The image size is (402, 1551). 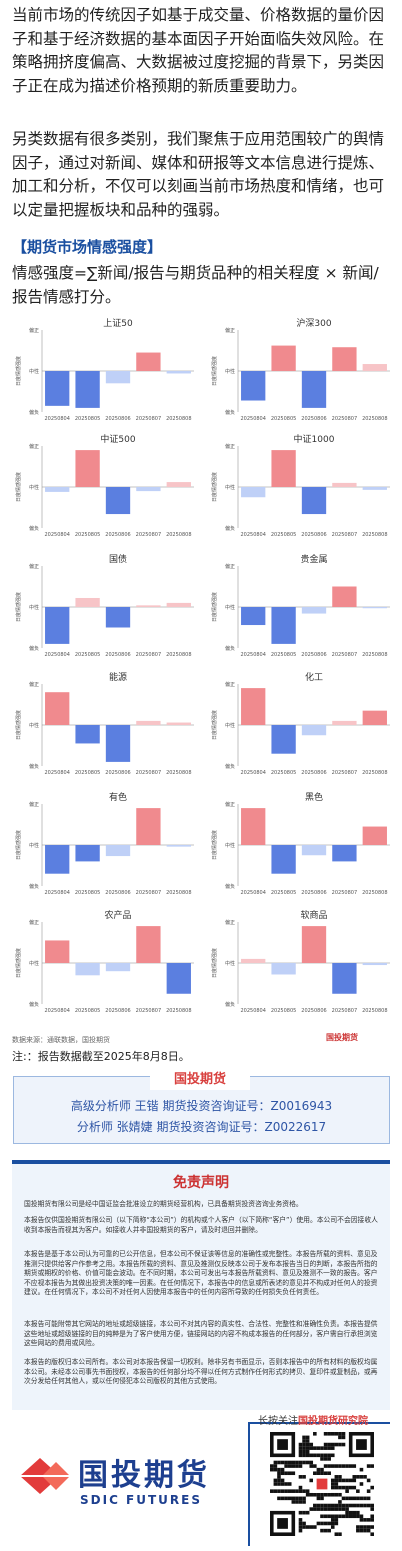 What do you see at coordinates (201, 1183) in the screenshot?
I see `disclaimer-title: 免责声明` at bounding box center [201, 1183].